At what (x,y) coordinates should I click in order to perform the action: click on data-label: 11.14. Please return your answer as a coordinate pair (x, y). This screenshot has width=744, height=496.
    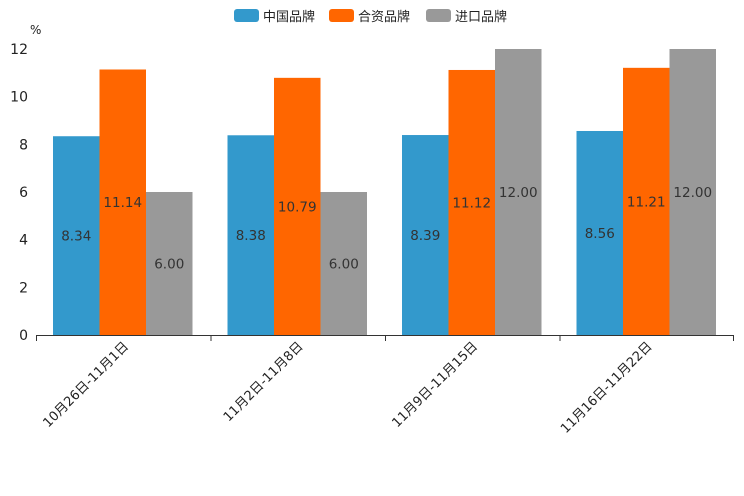
    Looking at the image, I should click on (122, 203).